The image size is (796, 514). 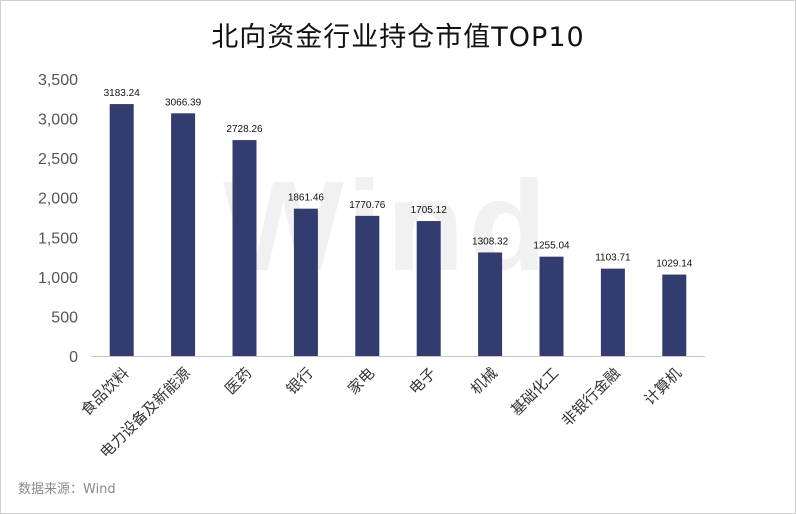 What do you see at coordinates (183, 102) in the screenshot?
I see `data-label: 3066.39` at bounding box center [183, 102].